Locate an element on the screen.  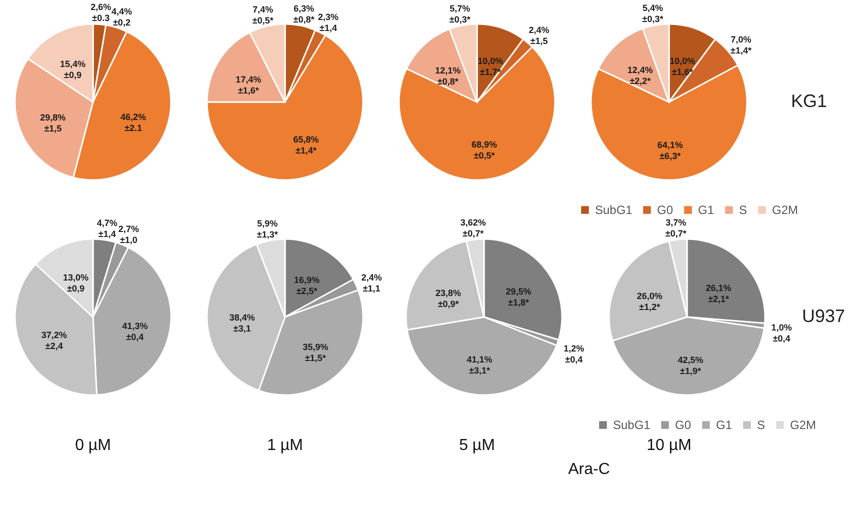
data-label: 68,9% ±0,5* is located at coordinates (485, 149).